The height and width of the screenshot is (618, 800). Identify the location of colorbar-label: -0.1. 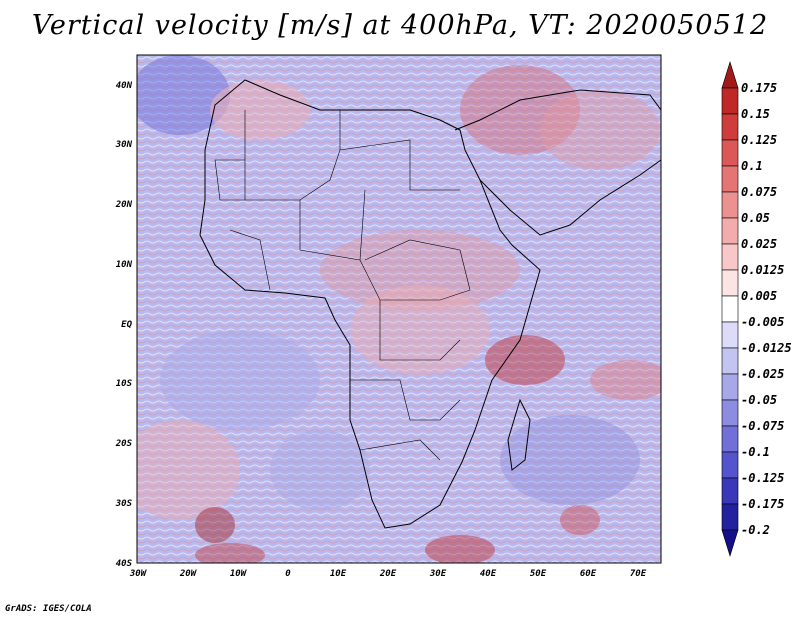
(755, 452).